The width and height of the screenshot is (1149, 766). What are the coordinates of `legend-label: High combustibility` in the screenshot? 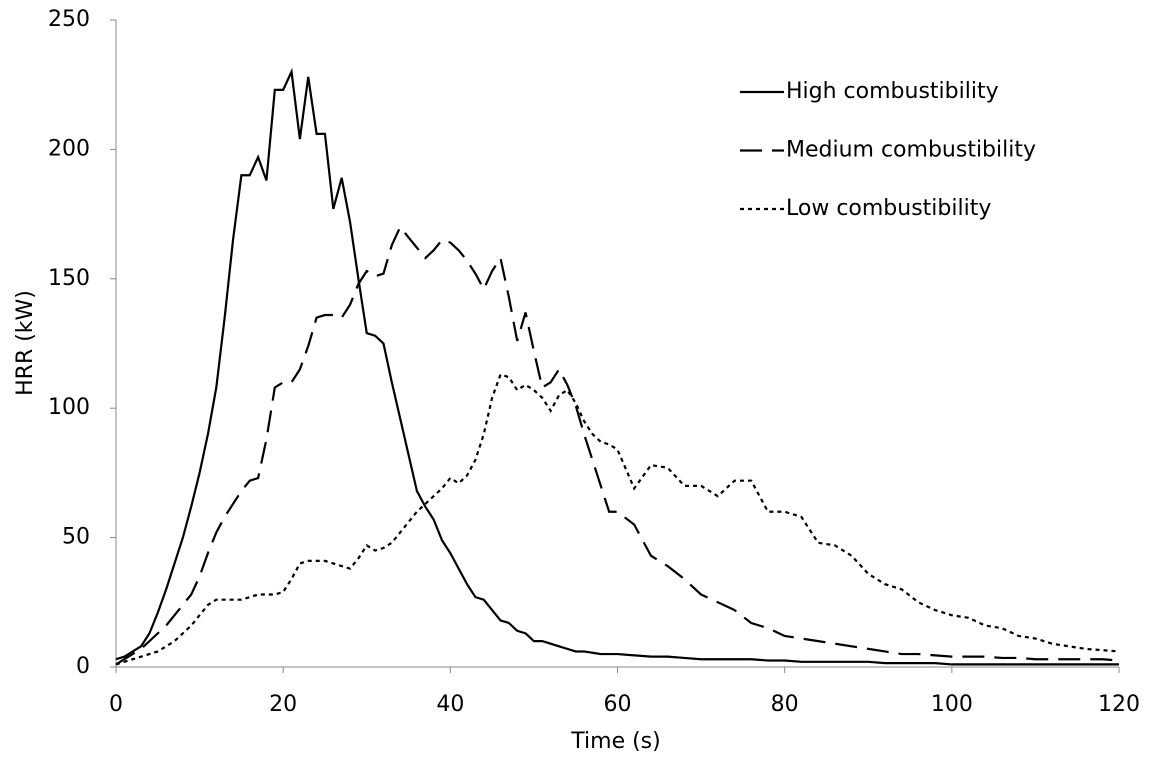 It's located at (892, 91).